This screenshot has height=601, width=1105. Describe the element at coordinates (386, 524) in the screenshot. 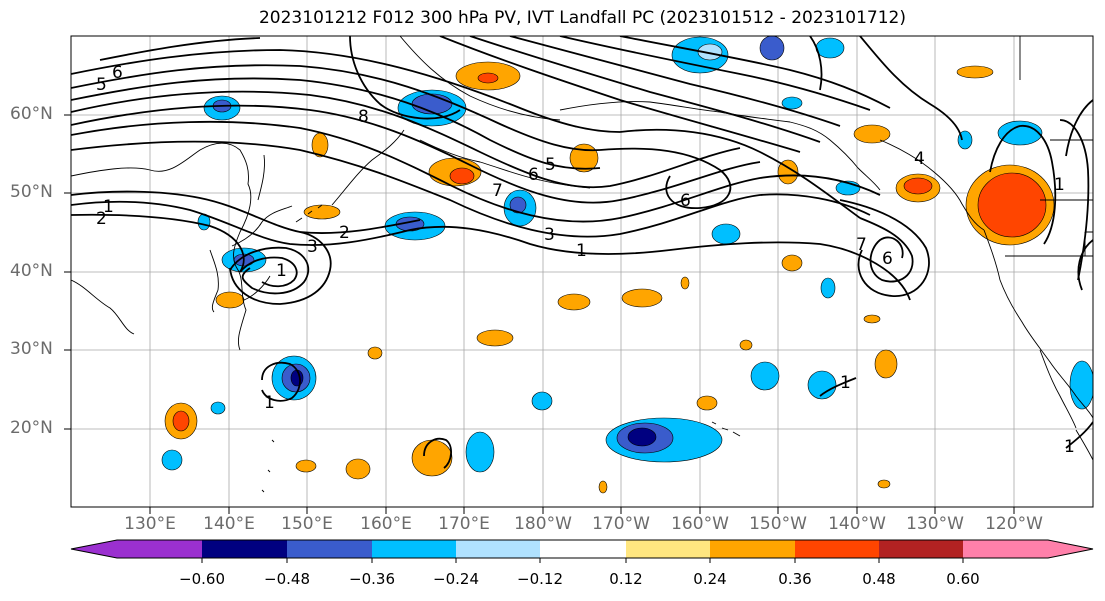

I see `lon-label: 160°E` at that location.